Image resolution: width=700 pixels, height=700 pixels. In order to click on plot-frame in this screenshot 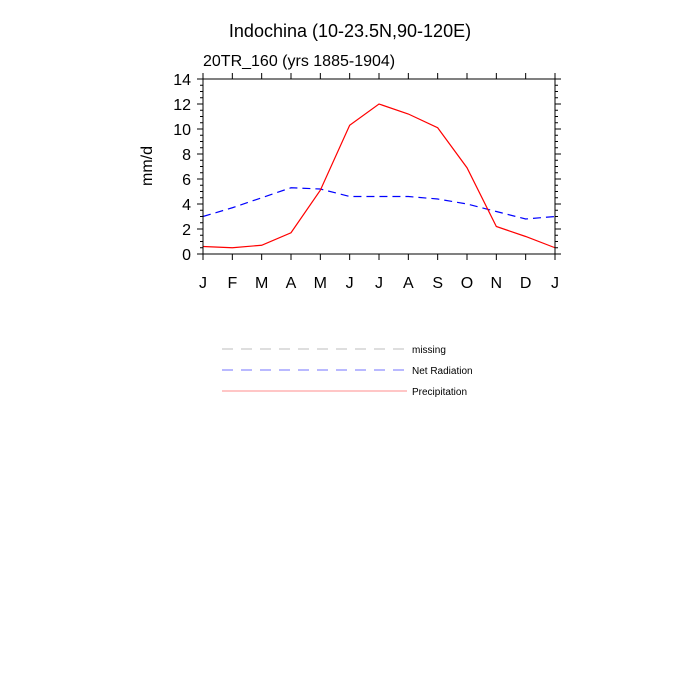, I will do `click(379, 166)`.